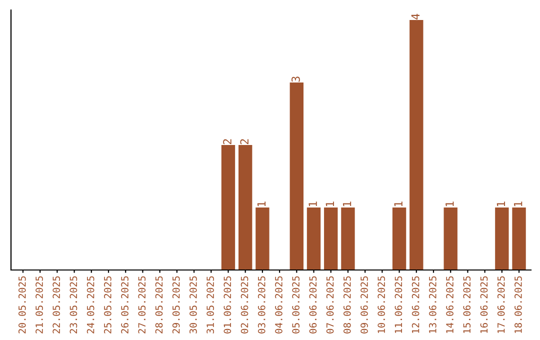 The width and height of the screenshot is (540, 340). I want to click on x-tick-label: 12.06.2025, so click(416, 304).